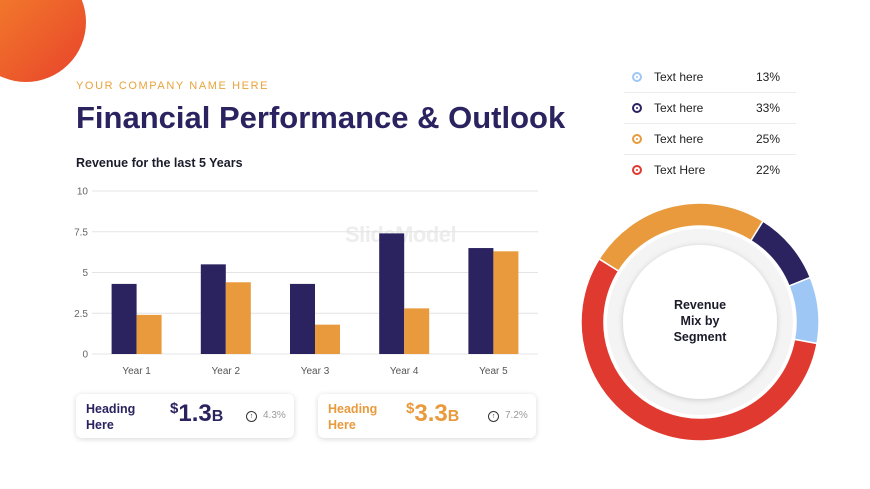 This screenshot has height=489, width=870. What do you see at coordinates (85, 273) in the screenshot?
I see `y-tick-label: 5` at bounding box center [85, 273].